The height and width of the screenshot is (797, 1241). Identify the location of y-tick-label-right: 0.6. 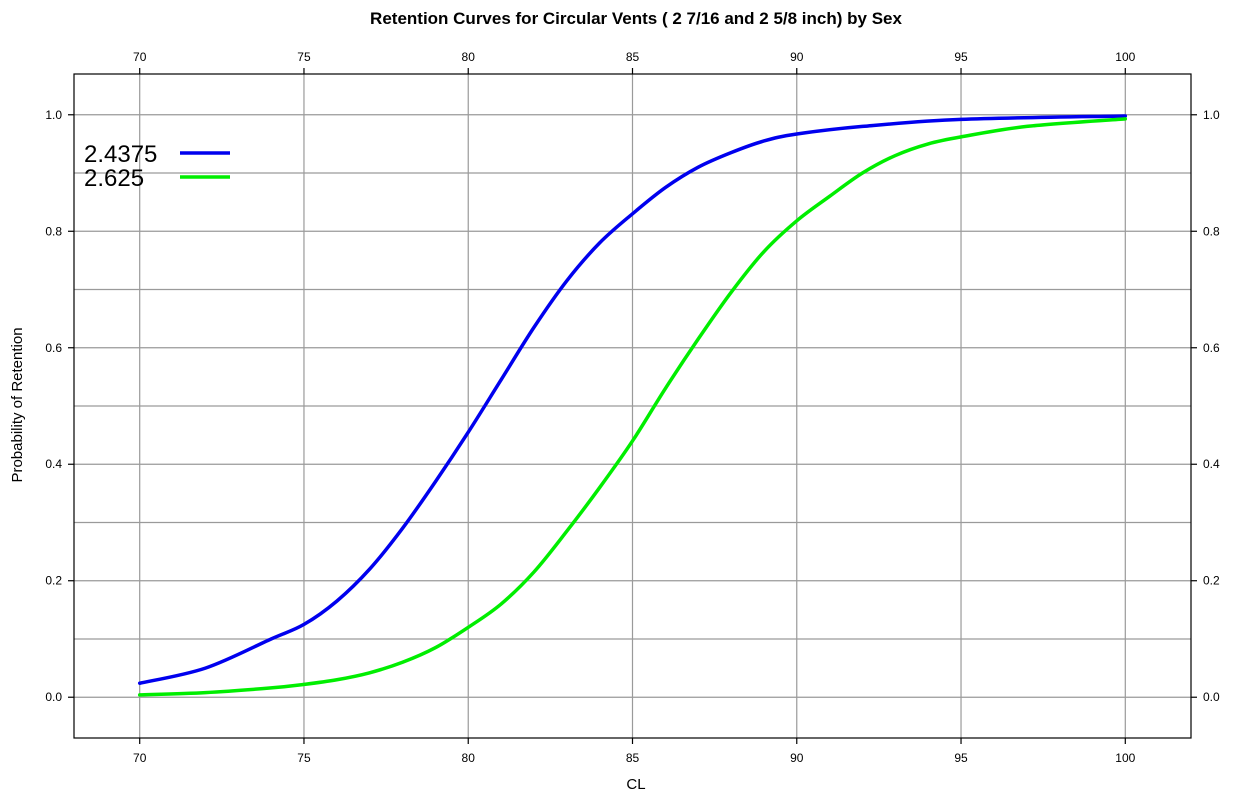
(1211, 348).